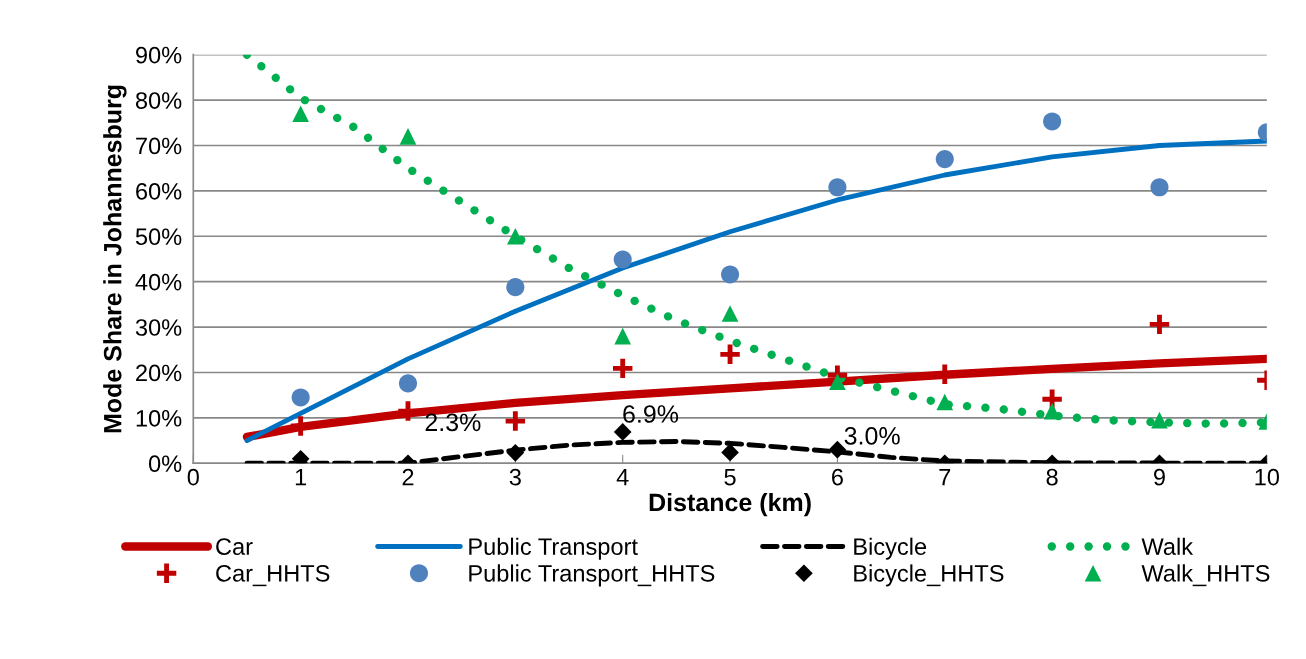  I want to click on x-tick-label: 2, so click(408, 477).